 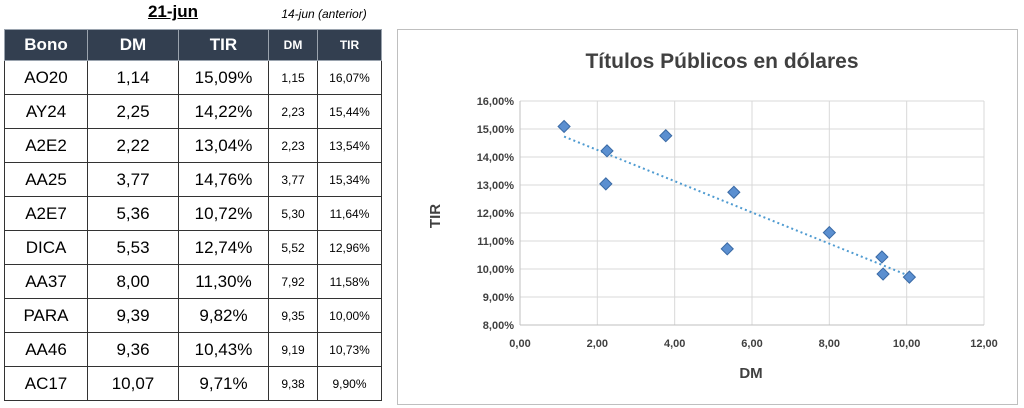 I want to click on cell-tir: 9,82%, so click(x=223, y=315).